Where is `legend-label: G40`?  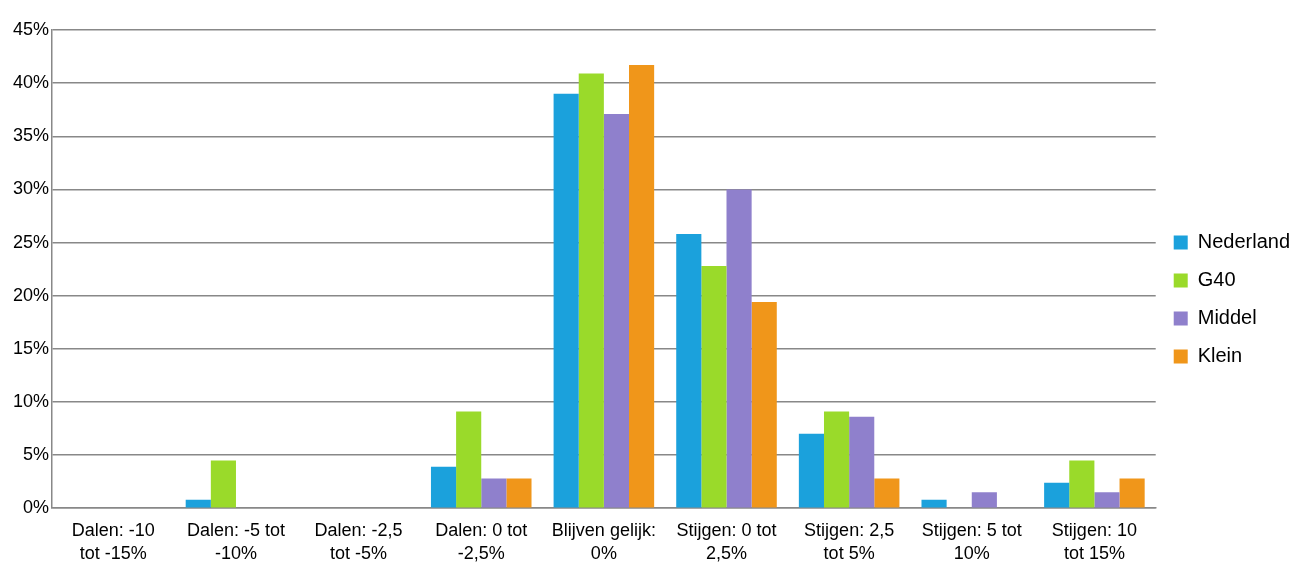
legend-label: G40 is located at coordinates (1216, 279).